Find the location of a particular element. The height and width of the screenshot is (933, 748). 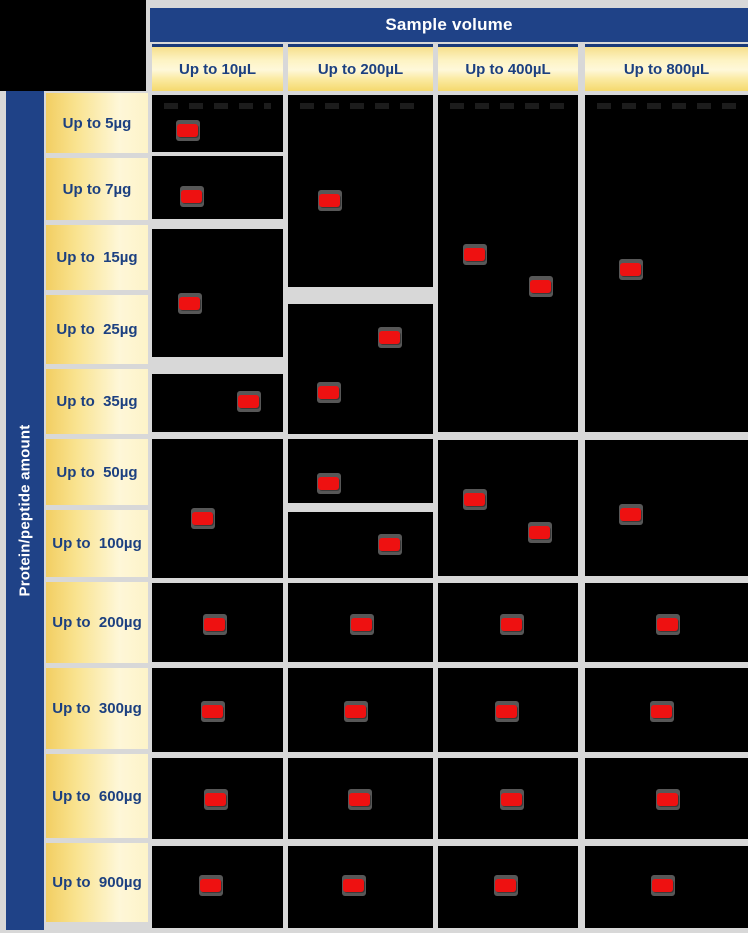

column-header-label: Up to 800µL is located at coordinates (666, 69).